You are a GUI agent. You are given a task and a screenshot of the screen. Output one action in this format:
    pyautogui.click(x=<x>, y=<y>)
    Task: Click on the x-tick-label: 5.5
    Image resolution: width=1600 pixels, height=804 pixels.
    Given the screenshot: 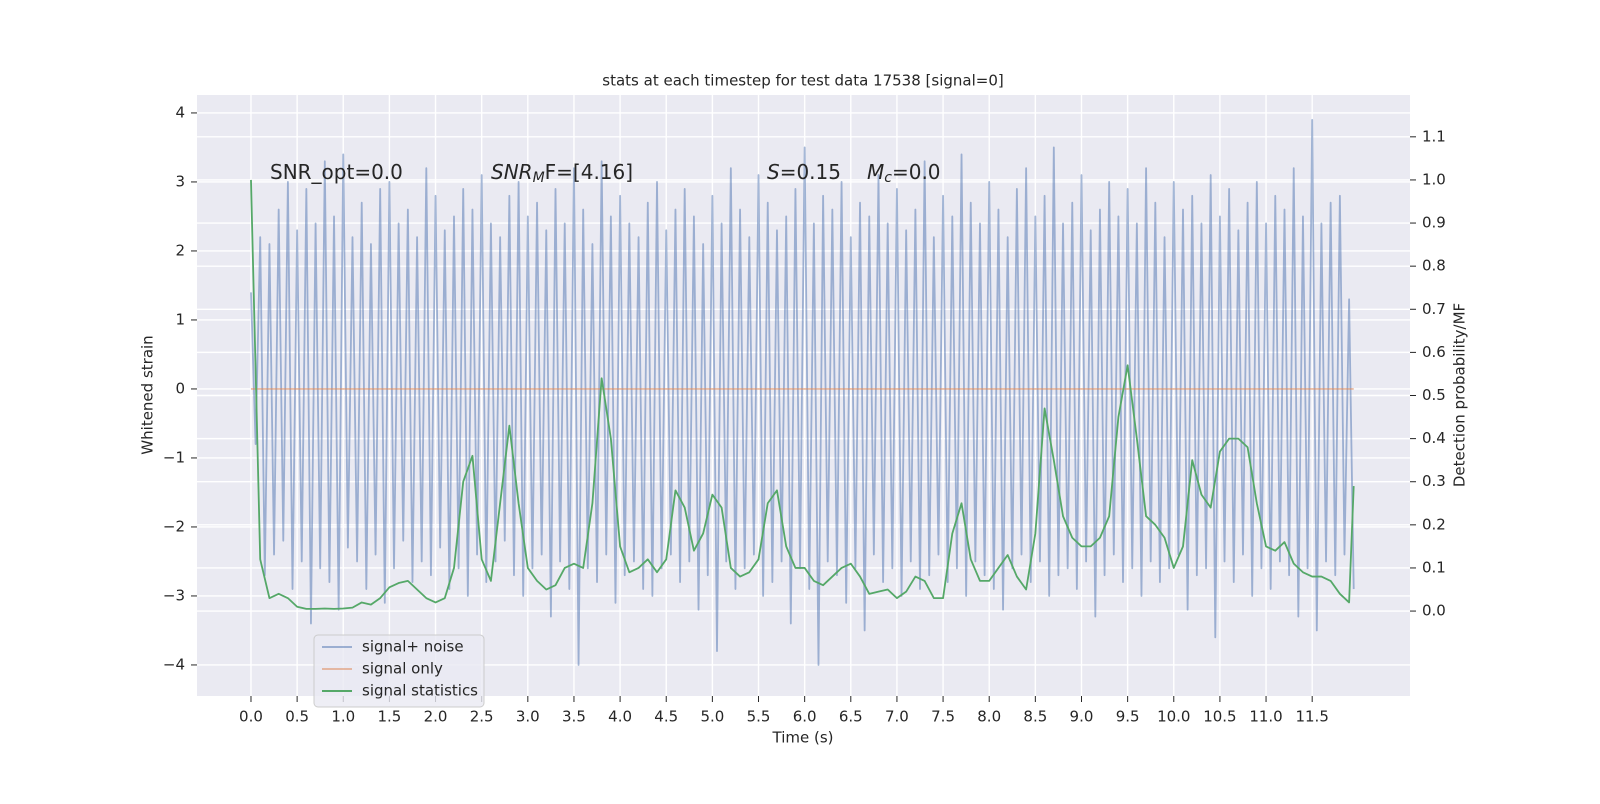 What is the action you would take?
    pyautogui.click(x=759, y=717)
    